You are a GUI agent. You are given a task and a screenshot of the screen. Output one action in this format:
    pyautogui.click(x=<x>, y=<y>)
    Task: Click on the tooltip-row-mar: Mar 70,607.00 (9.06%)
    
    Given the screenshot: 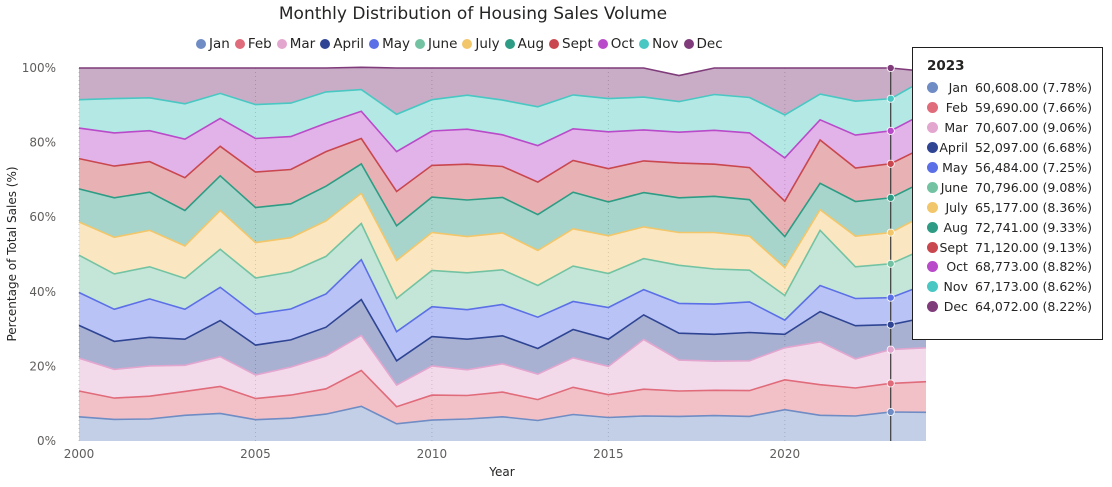 What is the action you would take?
    pyautogui.click(x=1009, y=128)
    